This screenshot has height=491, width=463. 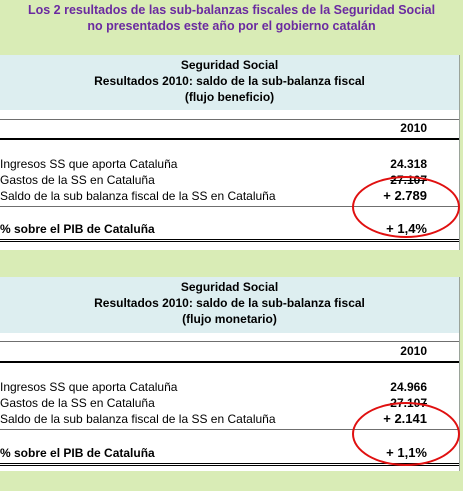 What do you see at coordinates (408, 387) in the screenshot?
I see `row-value: 24.966` at bounding box center [408, 387].